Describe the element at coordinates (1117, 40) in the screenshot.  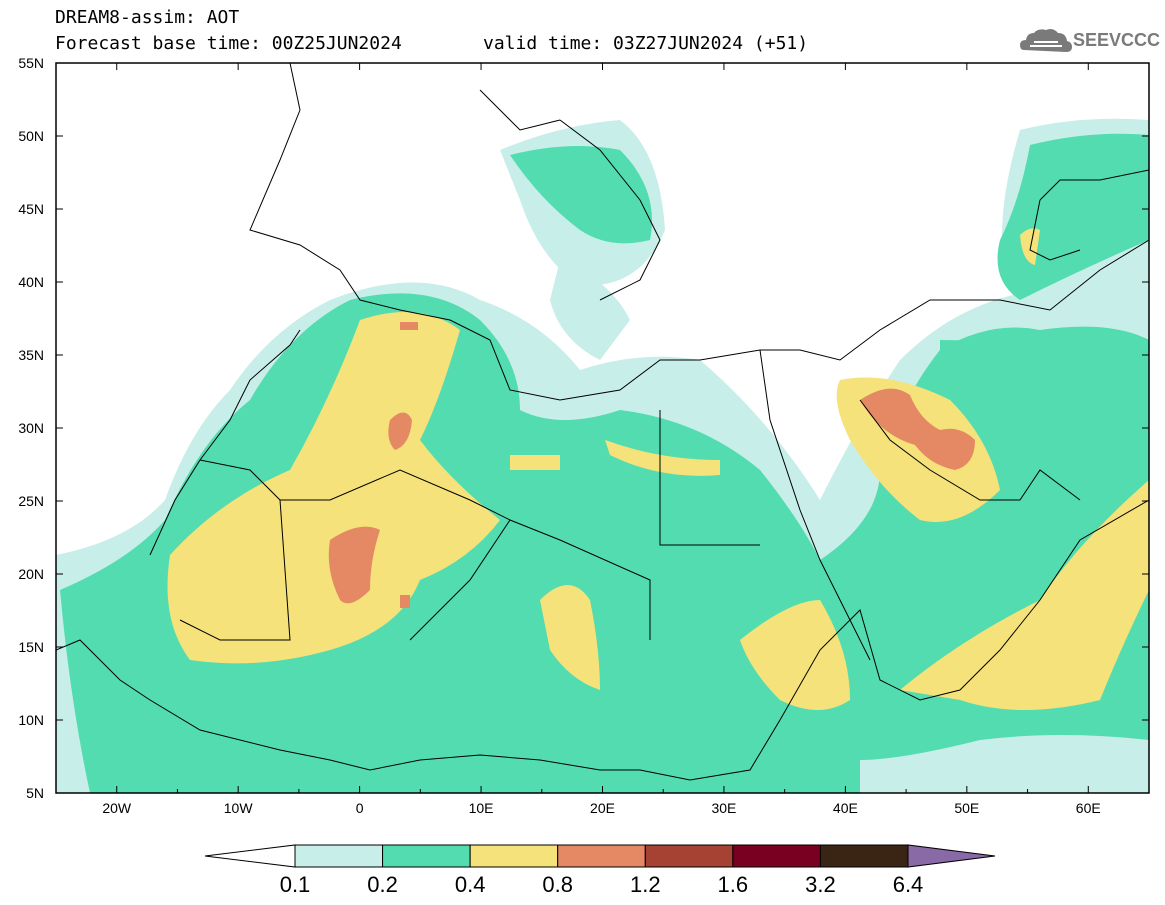
I see `logo-text: SEEVCCC` at that location.